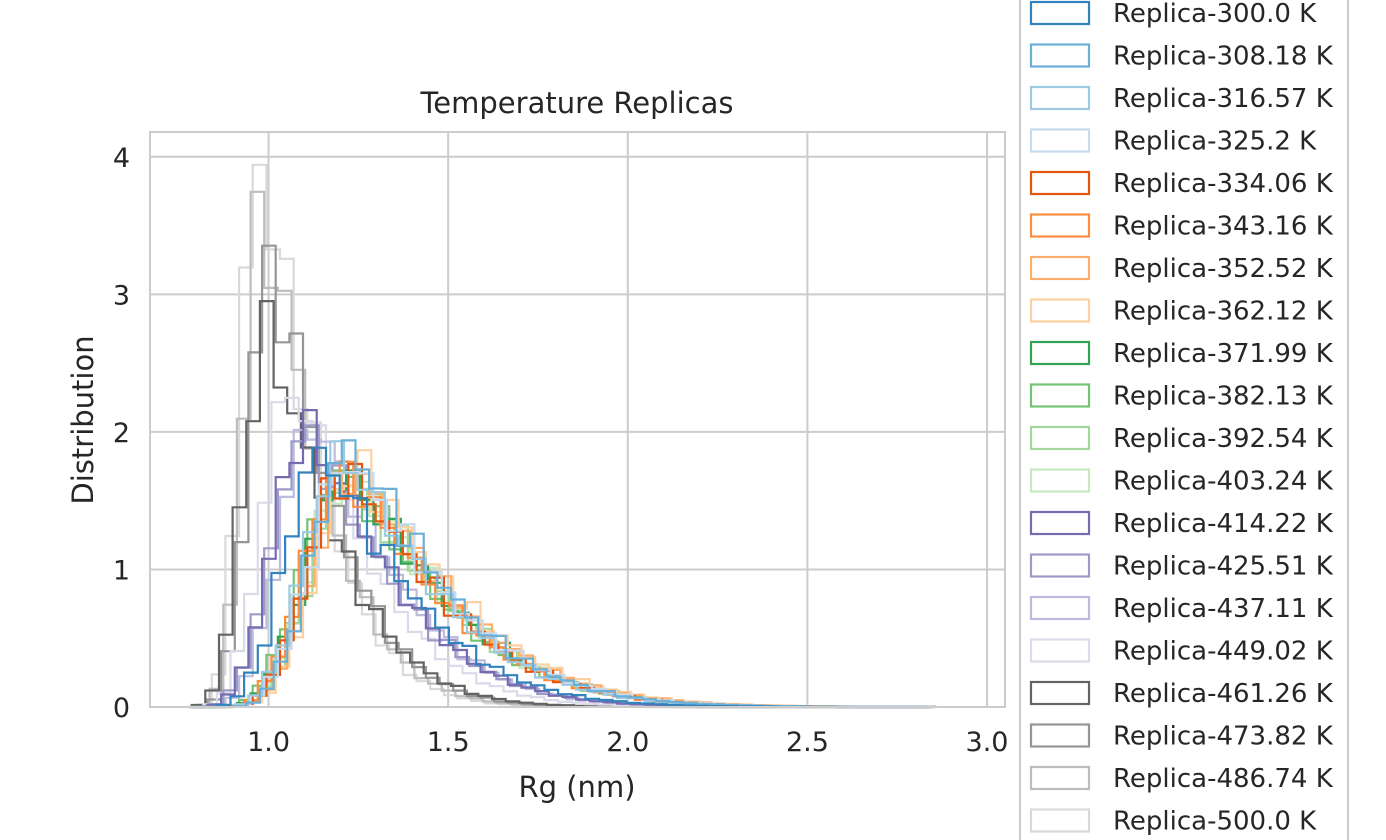  I want to click on y-axis-label: Distribution, so click(83, 419).